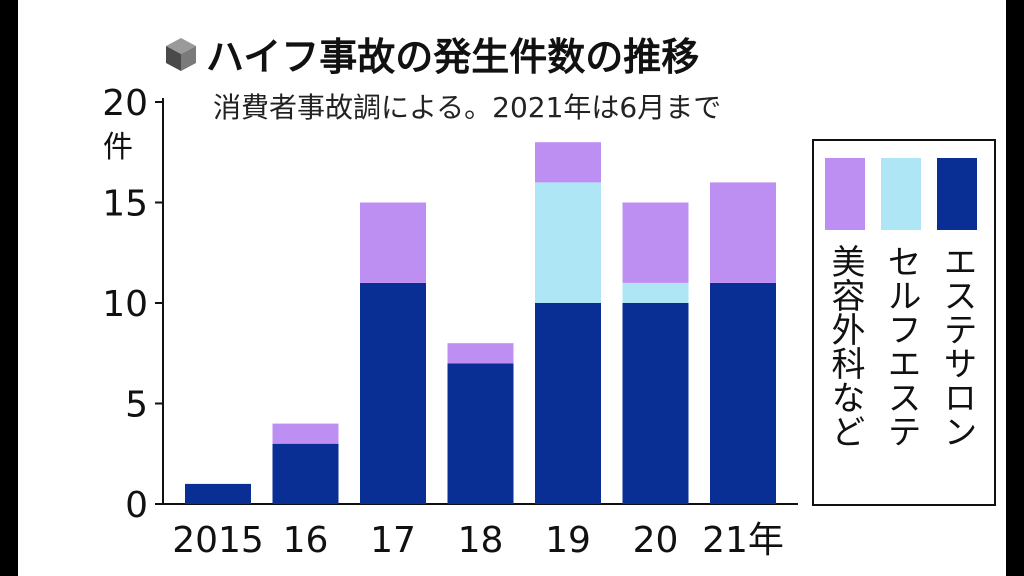 This screenshot has height=576, width=1024. I want to click on y-tick-label: 20, so click(125, 103).